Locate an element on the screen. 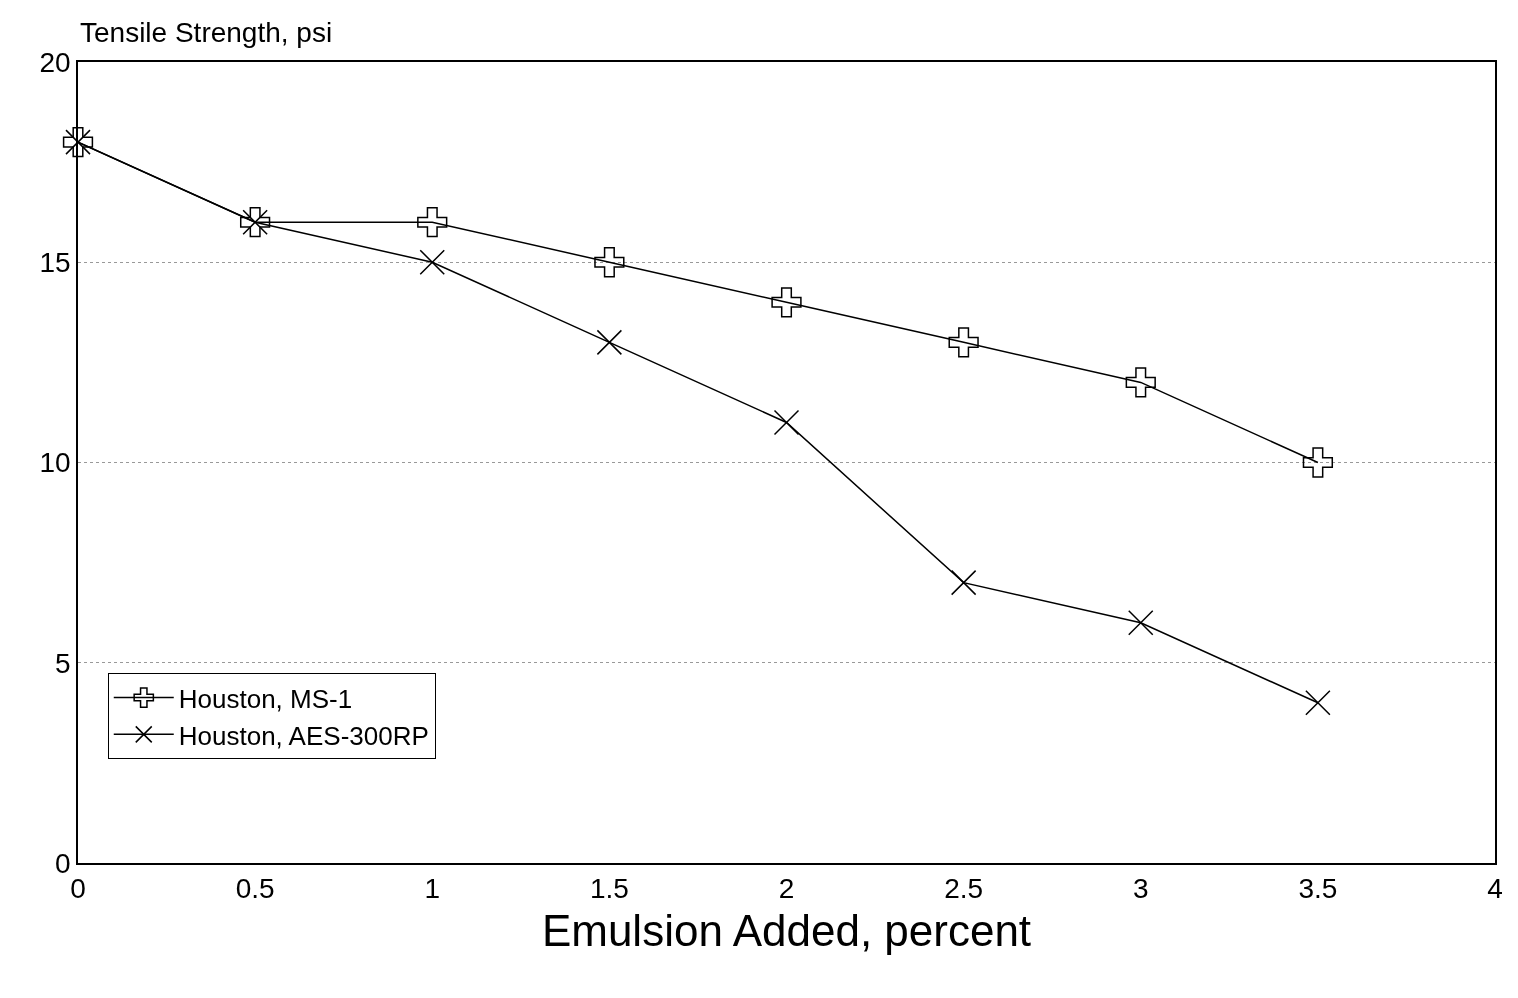 This screenshot has height=998, width=1518. x-tick-label: 1.5 is located at coordinates (609, 889).